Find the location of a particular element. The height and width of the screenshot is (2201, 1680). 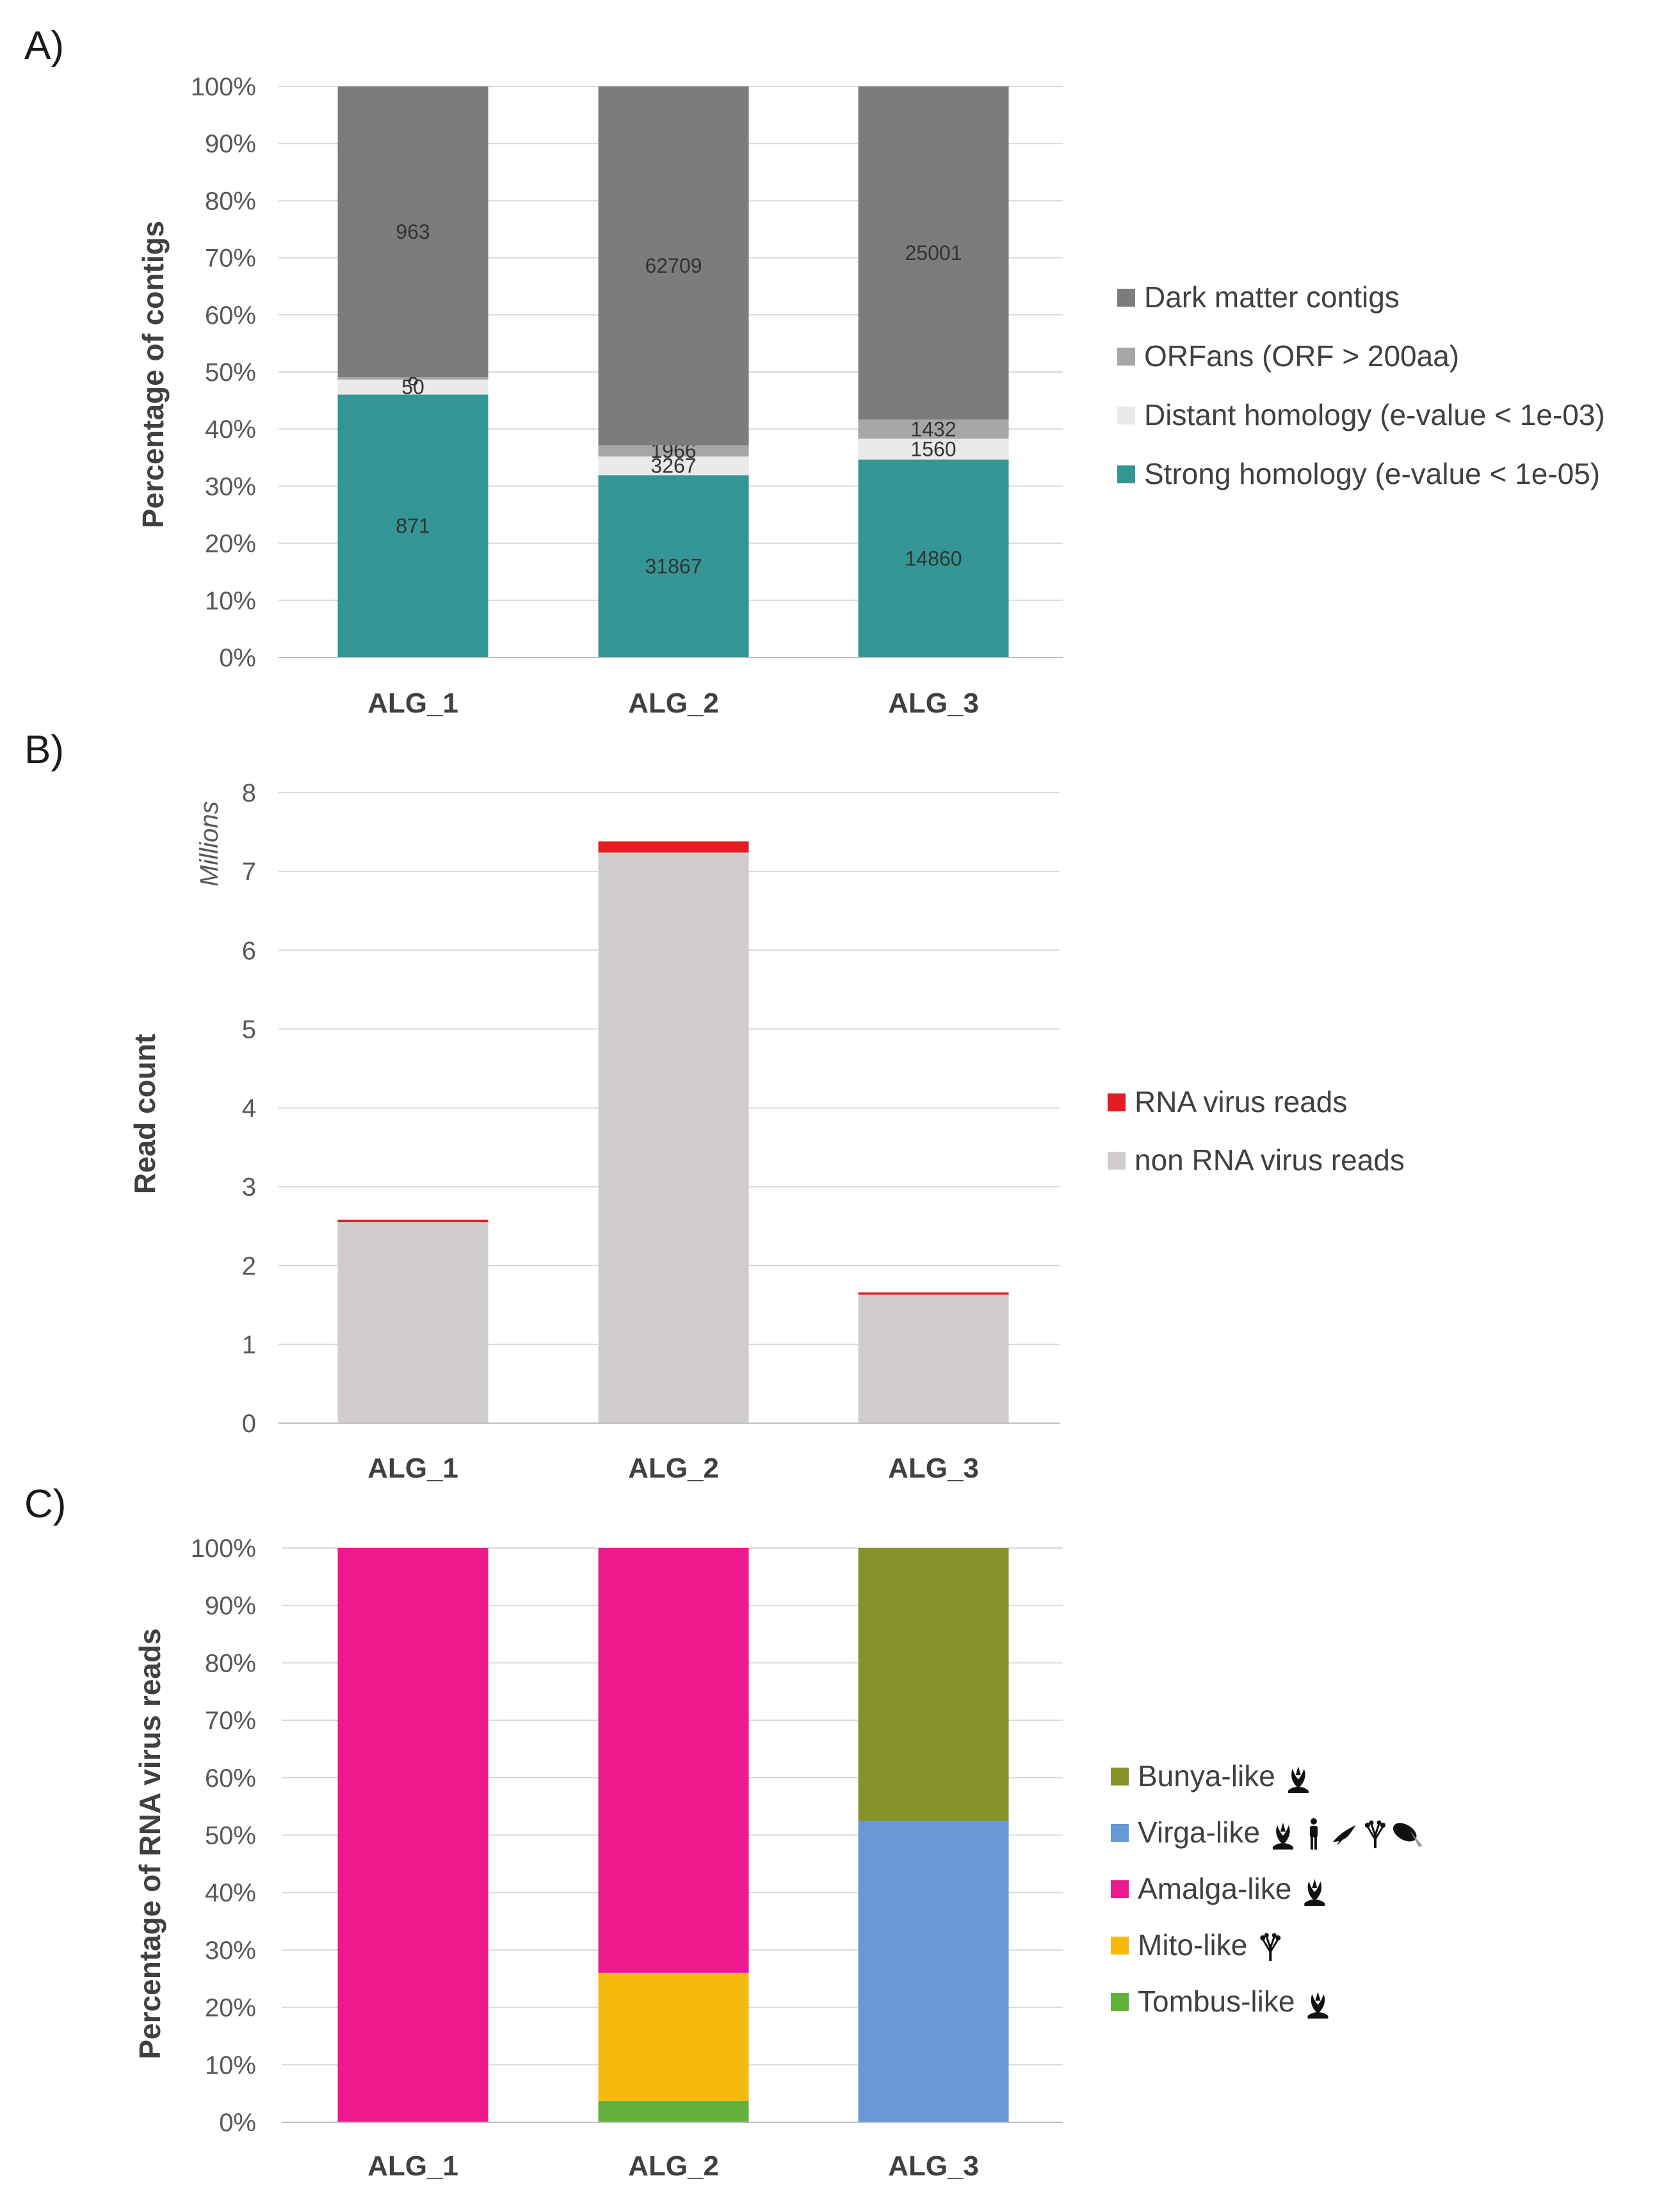

legend-item: Dark matter contigs is located at coordinates (1258, 297).